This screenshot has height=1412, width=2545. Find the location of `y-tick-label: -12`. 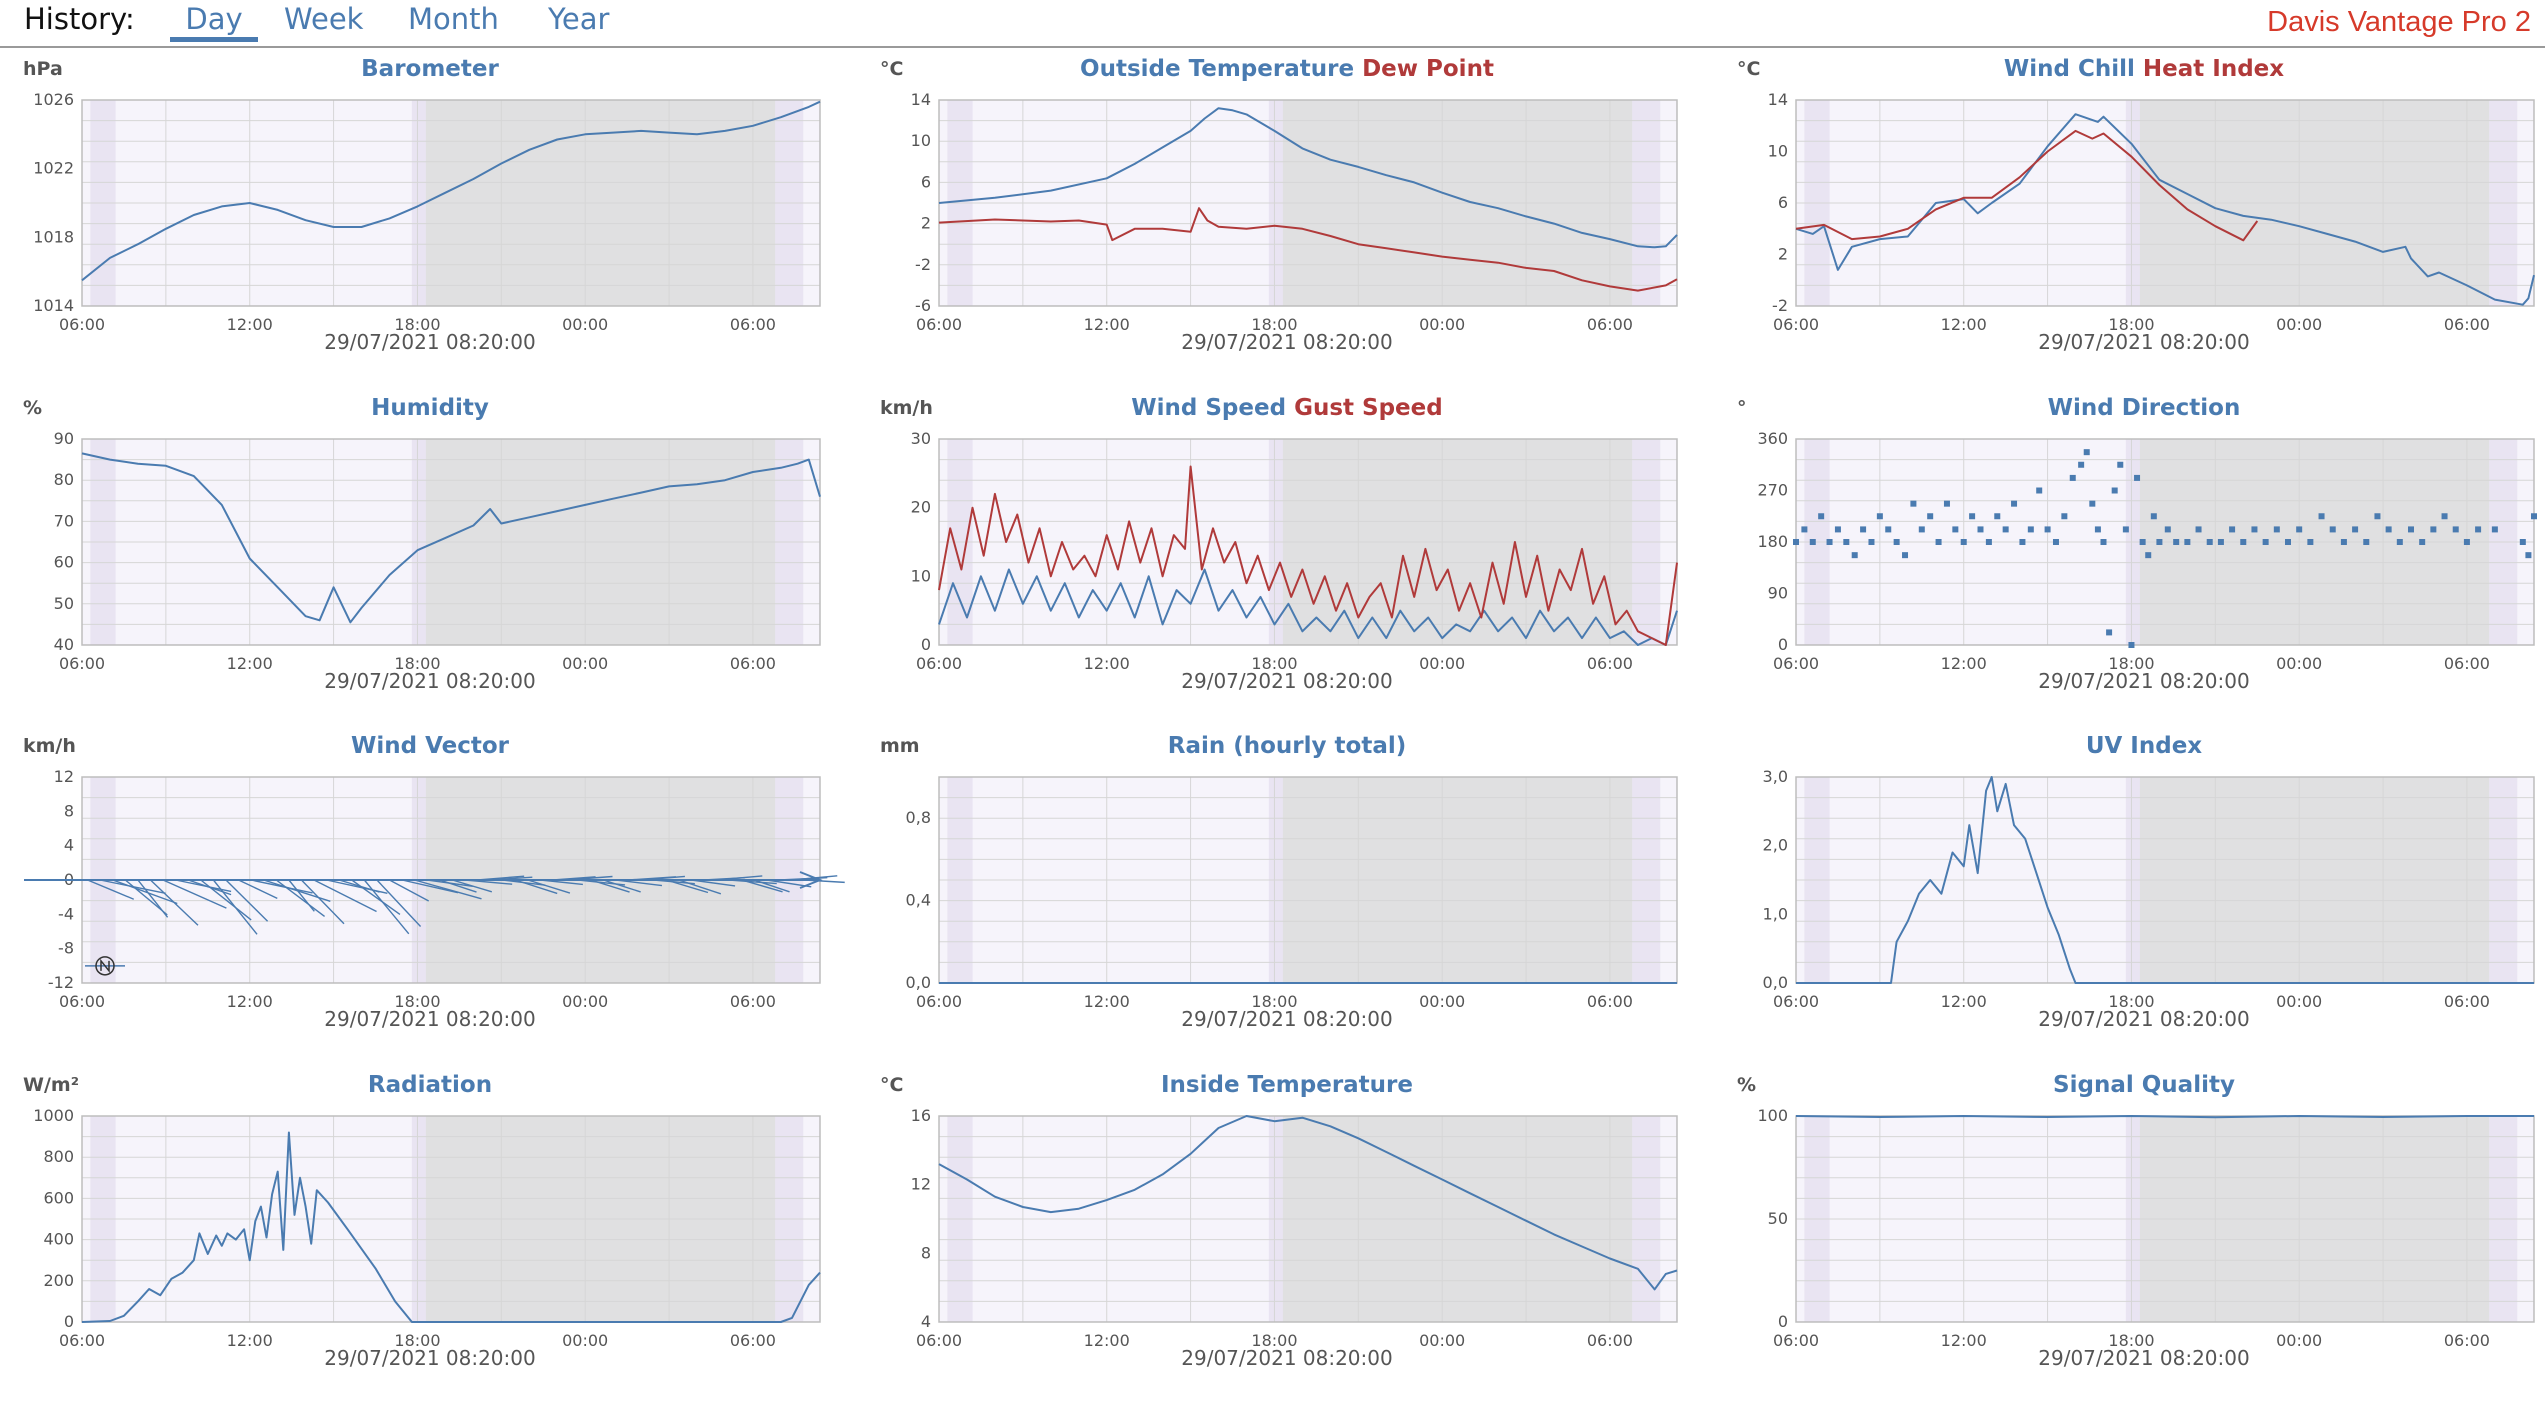

y-tick-label: -12 is located at coordinates (61, 982).